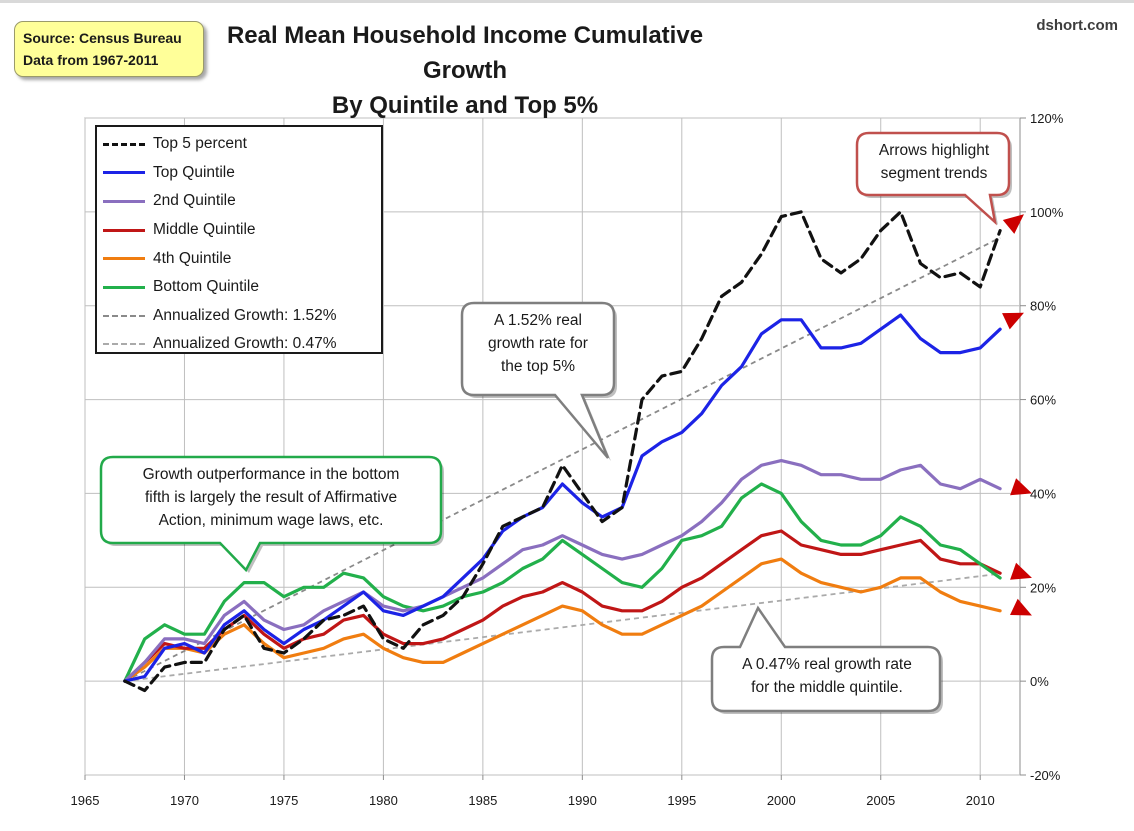 The width and height of the screenshot is (1134, 831). Describe the element at coordinates (1039, 681) in the screenshot. I see `y-tick-label: 0%` at that location.